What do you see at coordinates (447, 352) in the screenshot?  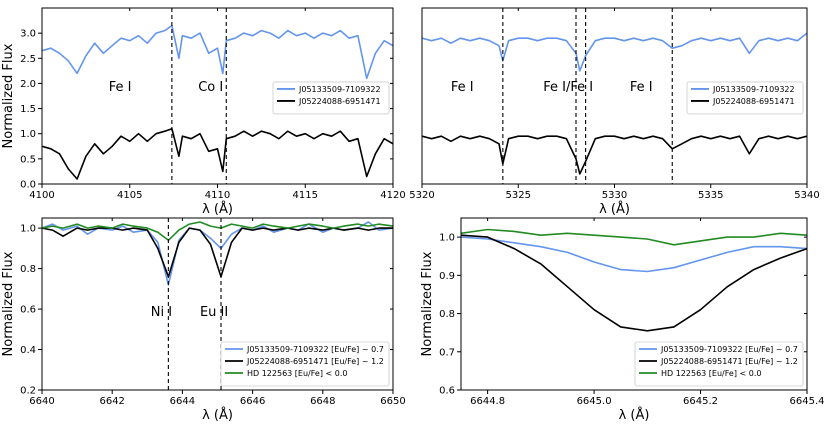 I see `y-tick-label: 0.7` at bounding box center [447, 352].